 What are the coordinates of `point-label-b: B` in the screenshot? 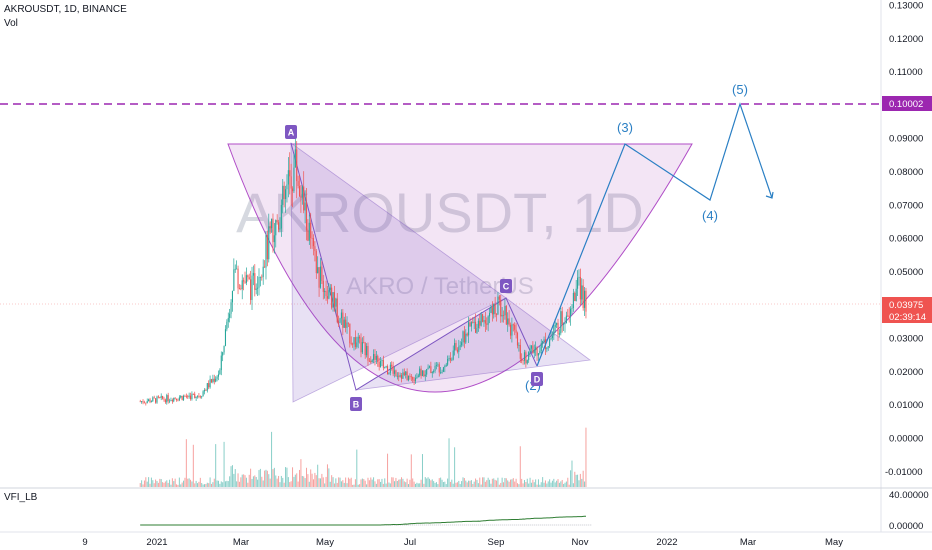 It's located at (356, 404).